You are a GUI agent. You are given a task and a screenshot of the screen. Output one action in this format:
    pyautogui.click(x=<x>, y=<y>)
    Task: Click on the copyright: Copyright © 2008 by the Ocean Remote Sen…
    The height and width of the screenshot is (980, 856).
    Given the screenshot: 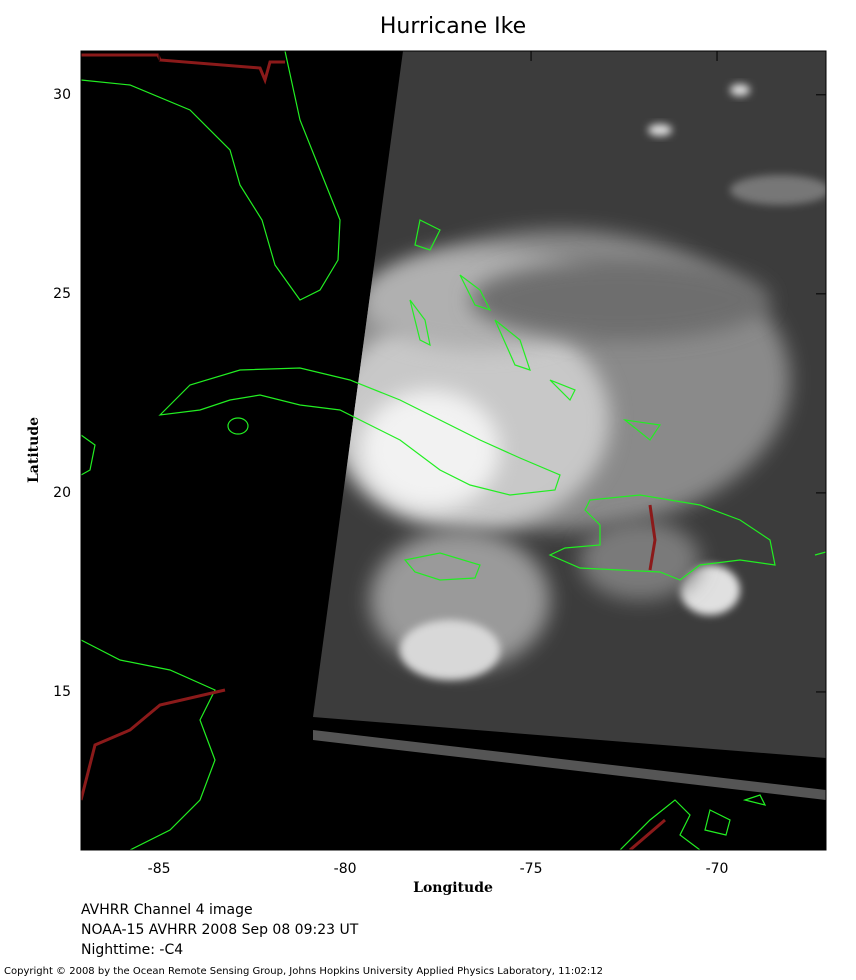 What is the action you would take?
    pyautogui.click(x=303, y=971)
    